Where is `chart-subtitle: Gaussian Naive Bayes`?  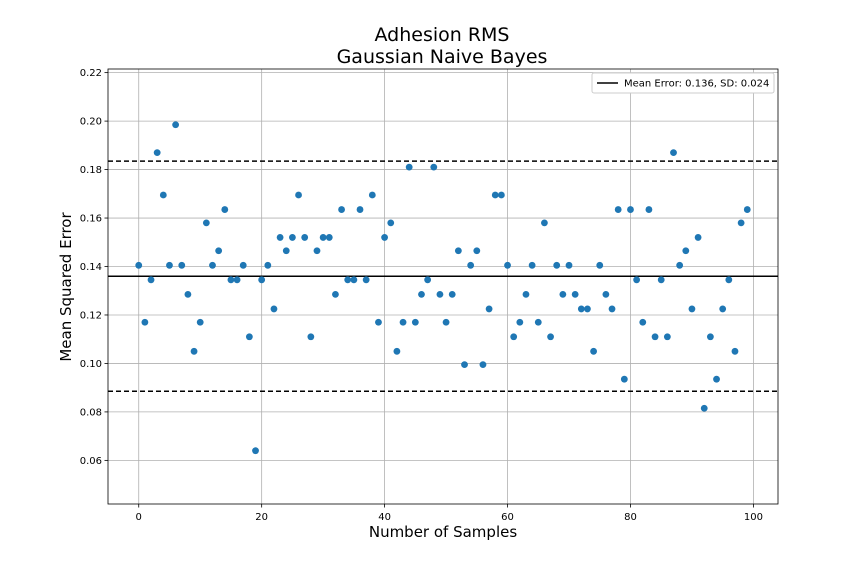
chart-subtitle: Gaussian Naive Bayes is located at coordinates (442, 57).